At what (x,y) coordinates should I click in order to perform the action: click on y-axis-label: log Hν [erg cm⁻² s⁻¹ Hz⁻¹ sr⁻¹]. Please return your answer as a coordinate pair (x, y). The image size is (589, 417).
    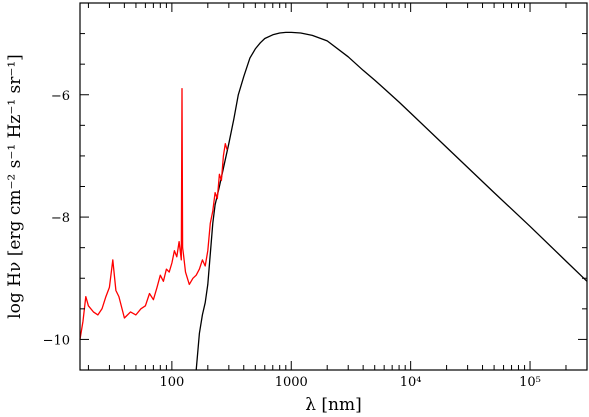
    Looking at the image, I should click on (15, 186).